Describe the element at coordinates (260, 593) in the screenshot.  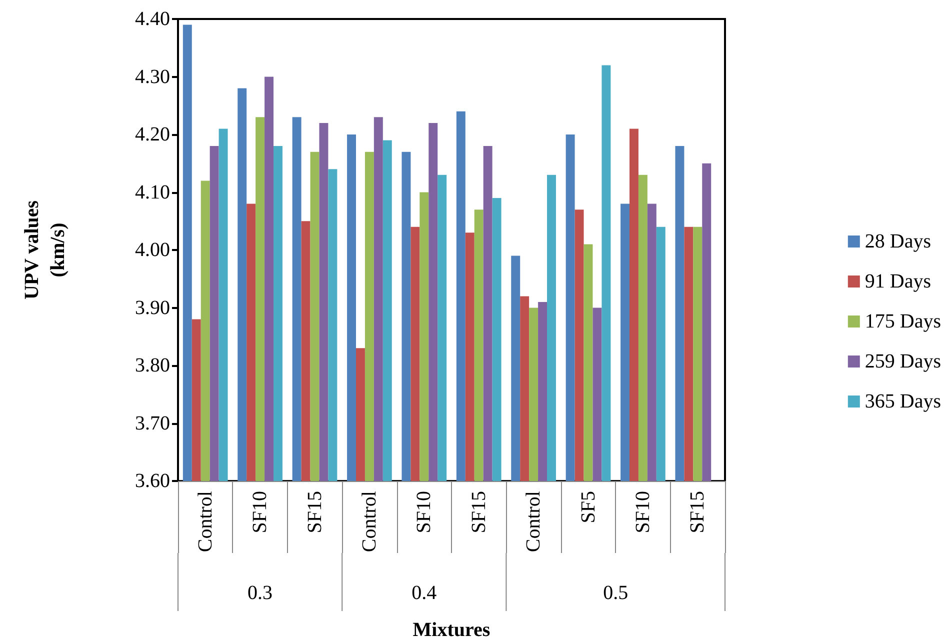
I see `text: 0.3` at that location.